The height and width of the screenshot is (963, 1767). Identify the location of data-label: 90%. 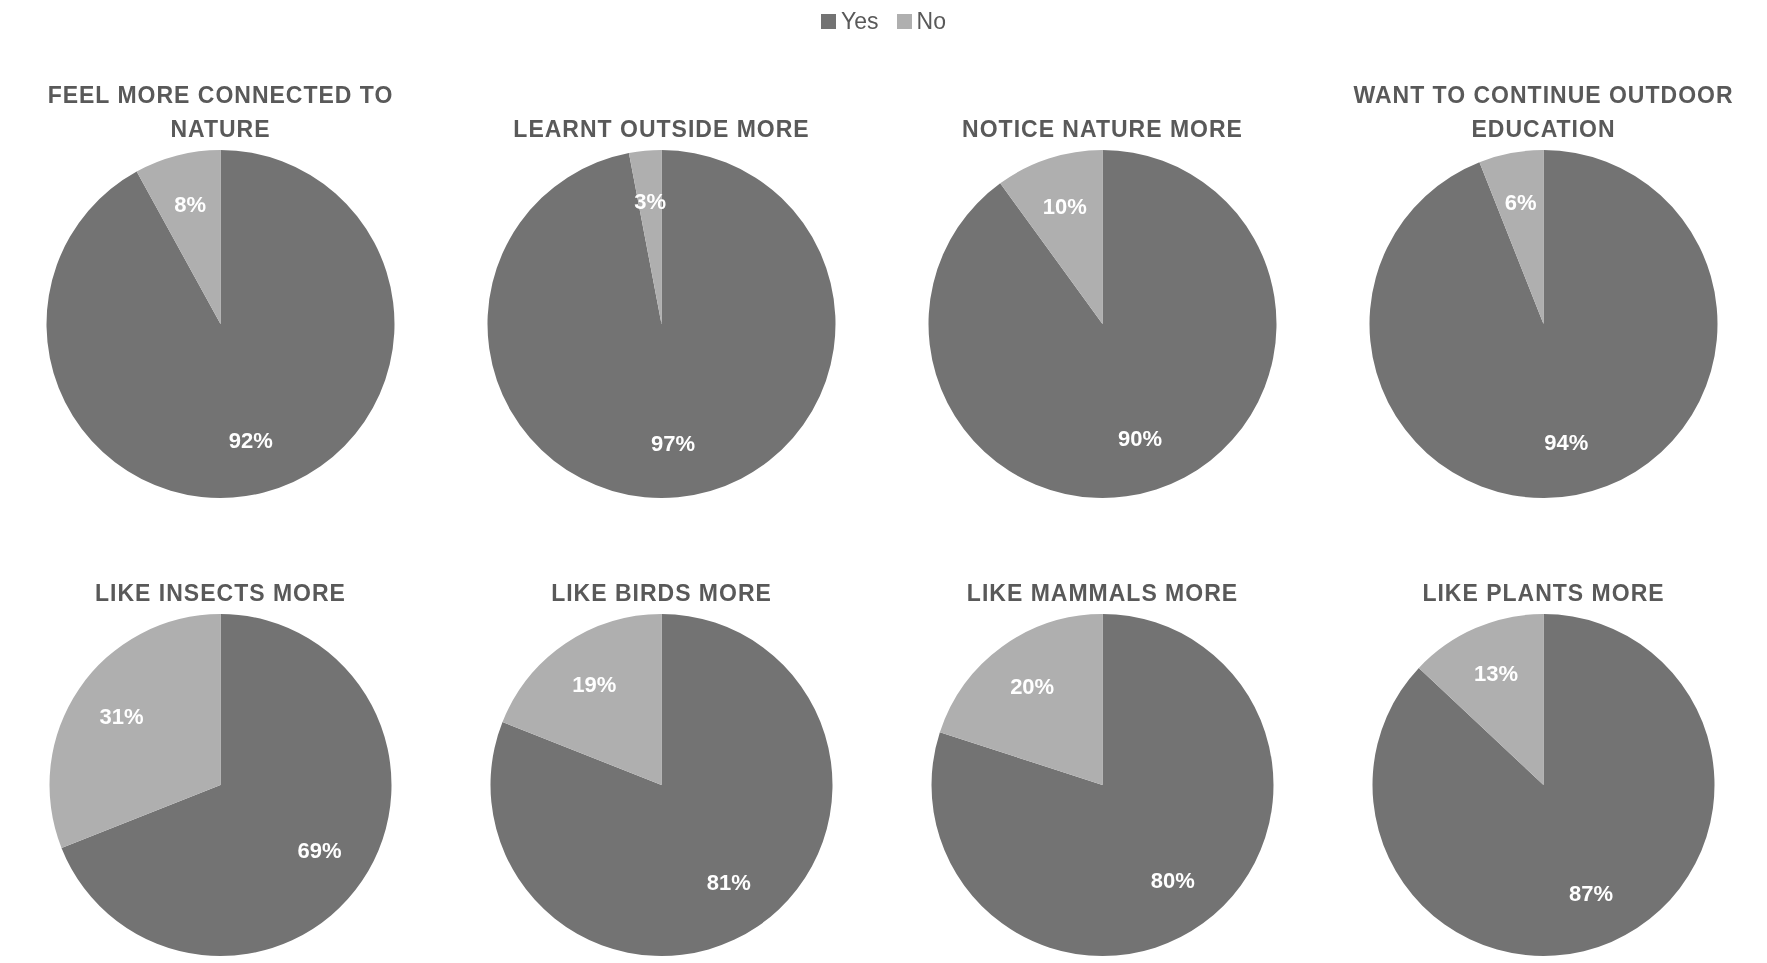
(1140, 438).